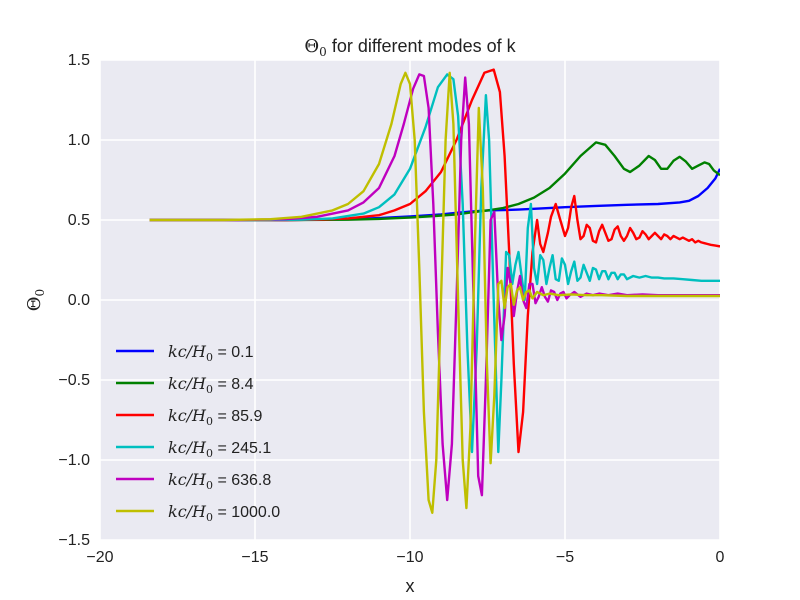 This screenshot has height=600, width=800. Describe the element at coordinates (720, 557) in the screenshot. I see `x-tick-label-4: 0` at that location.